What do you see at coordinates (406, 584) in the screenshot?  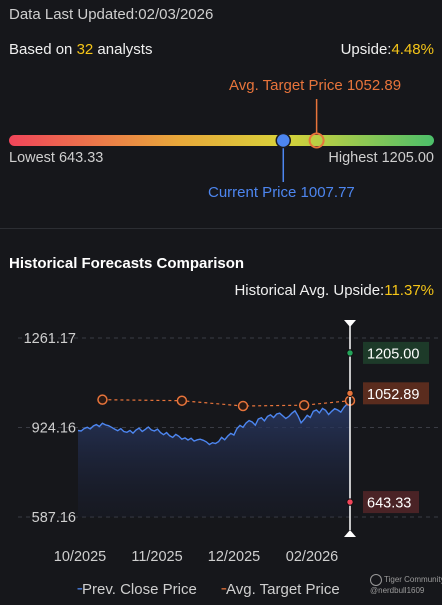 I see `watermark: Tiger Community @nerdbull1609` at bounding box center [406, 584].